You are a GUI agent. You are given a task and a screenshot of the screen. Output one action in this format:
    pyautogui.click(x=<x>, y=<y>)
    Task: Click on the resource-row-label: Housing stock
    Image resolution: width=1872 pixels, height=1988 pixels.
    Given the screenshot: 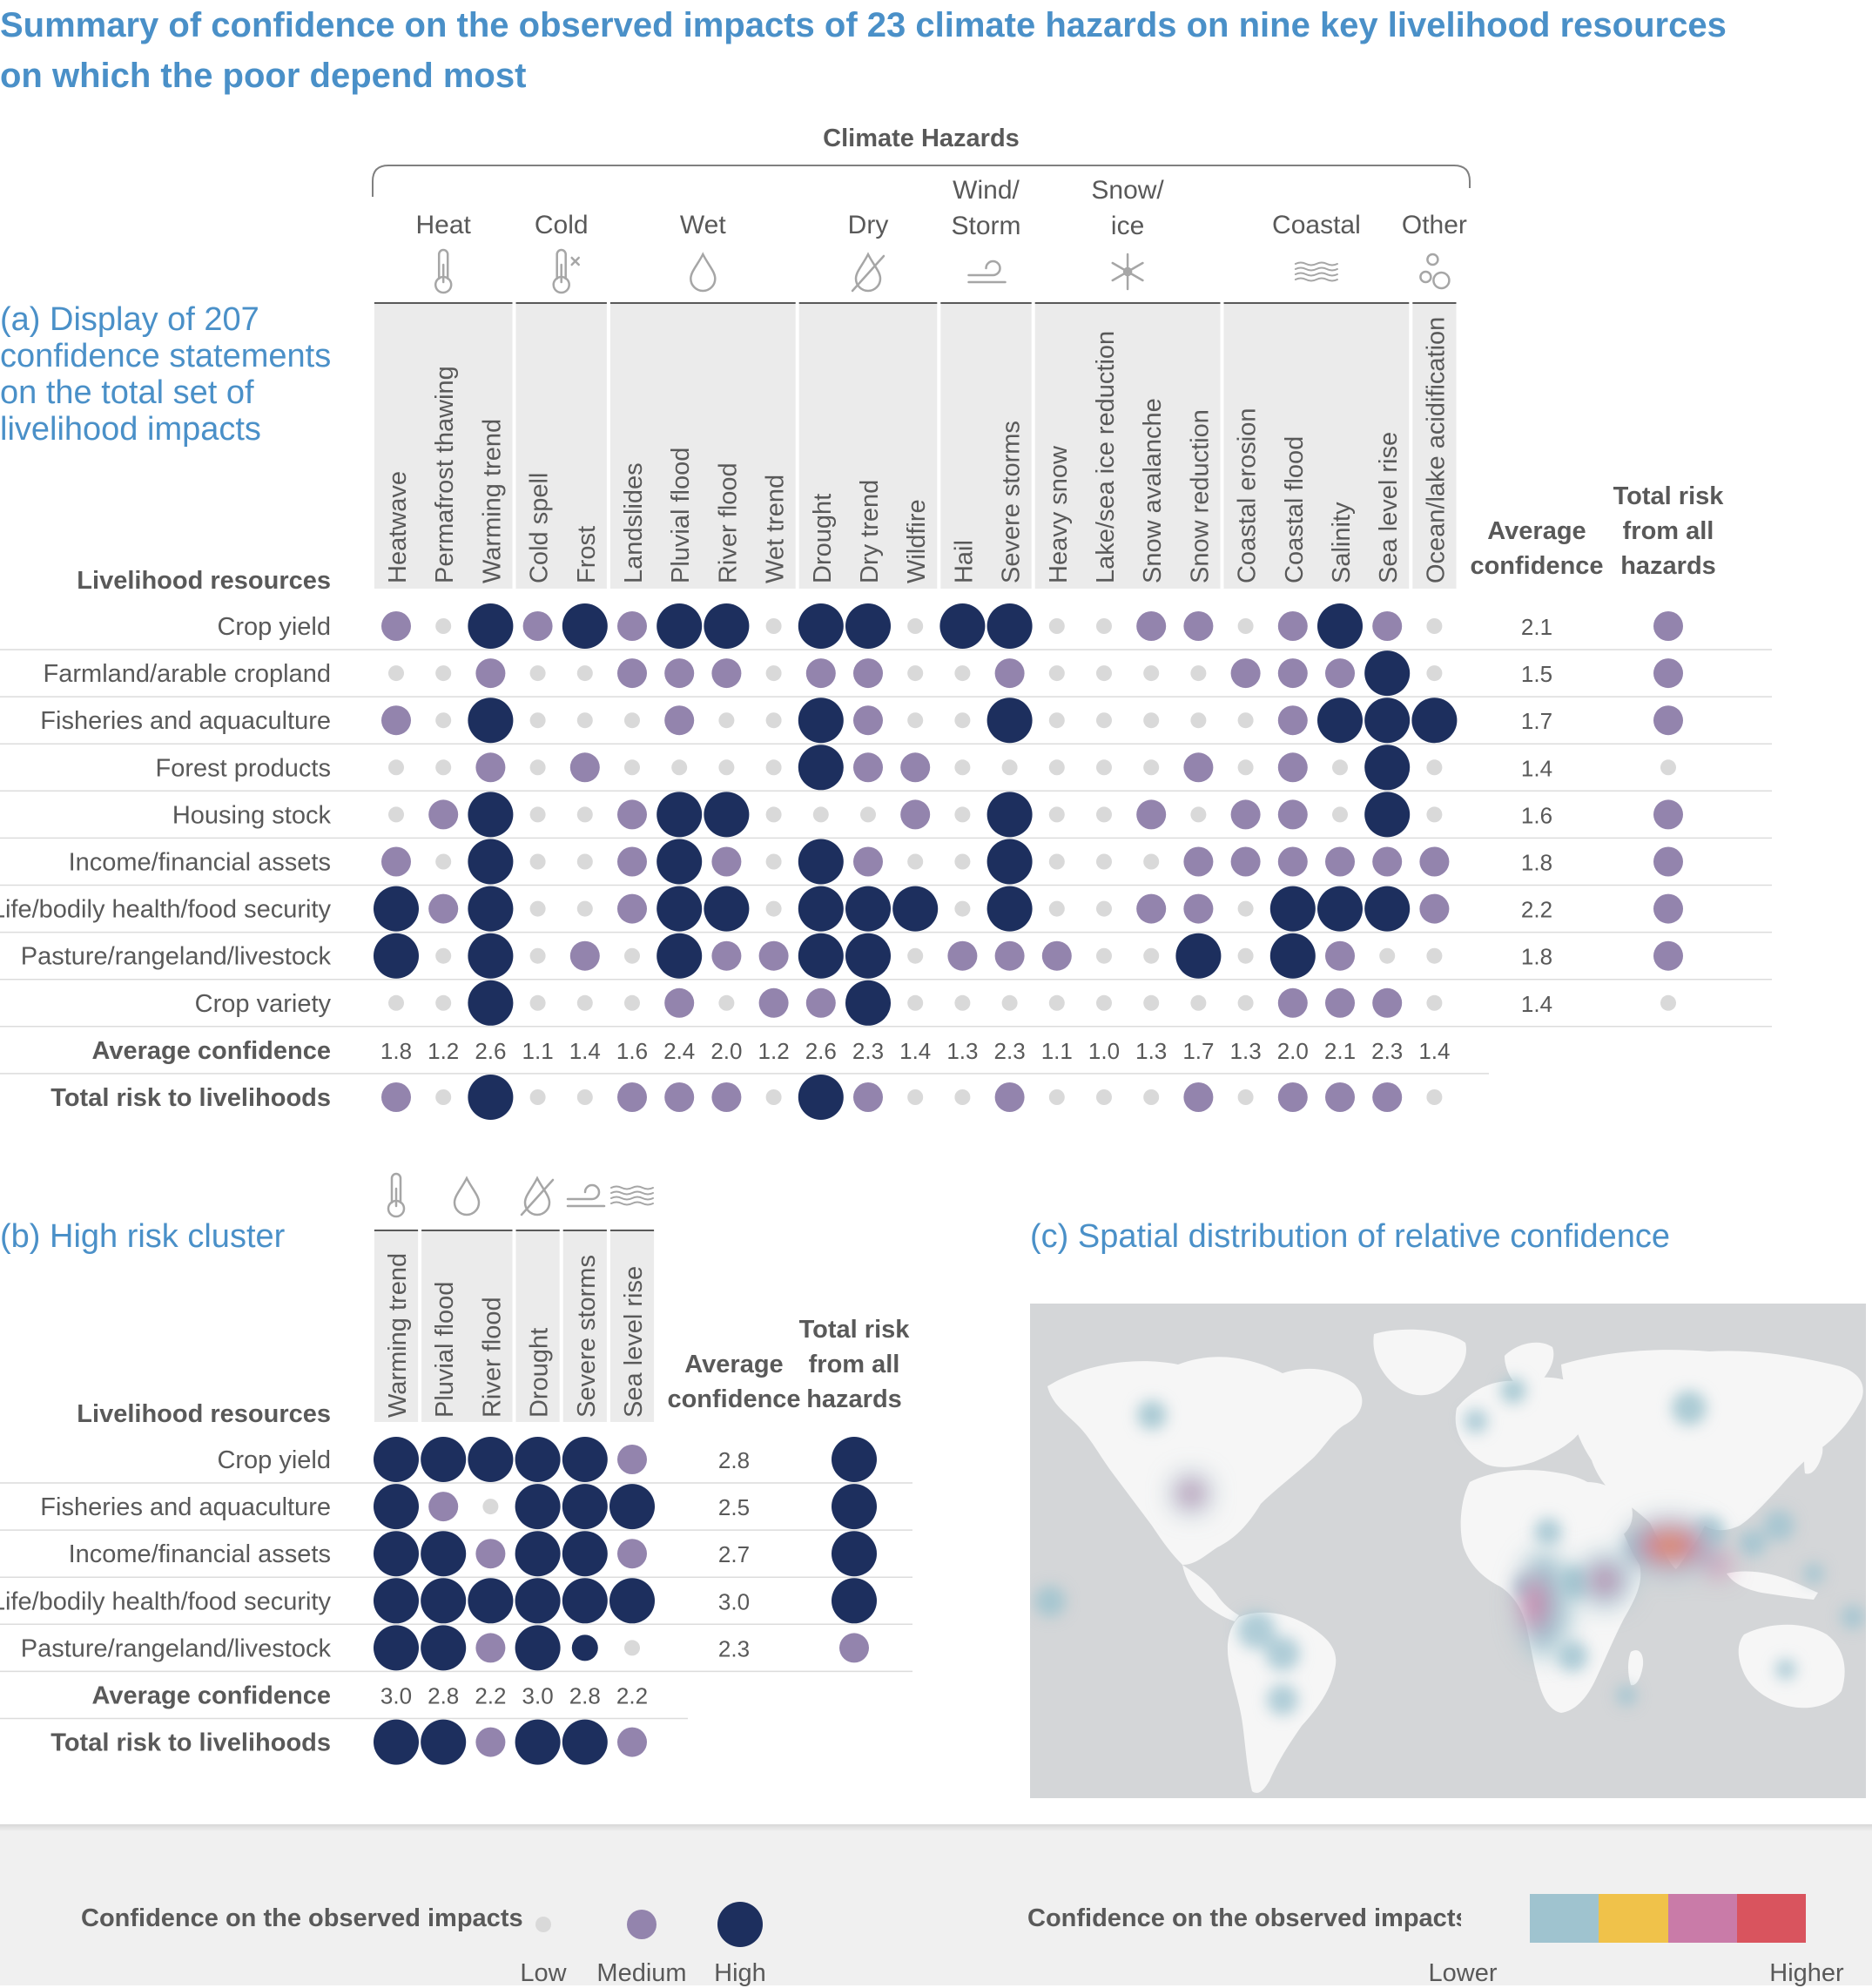 What is the action you would take?
    pyautogui.click(x=252, y=815)
    